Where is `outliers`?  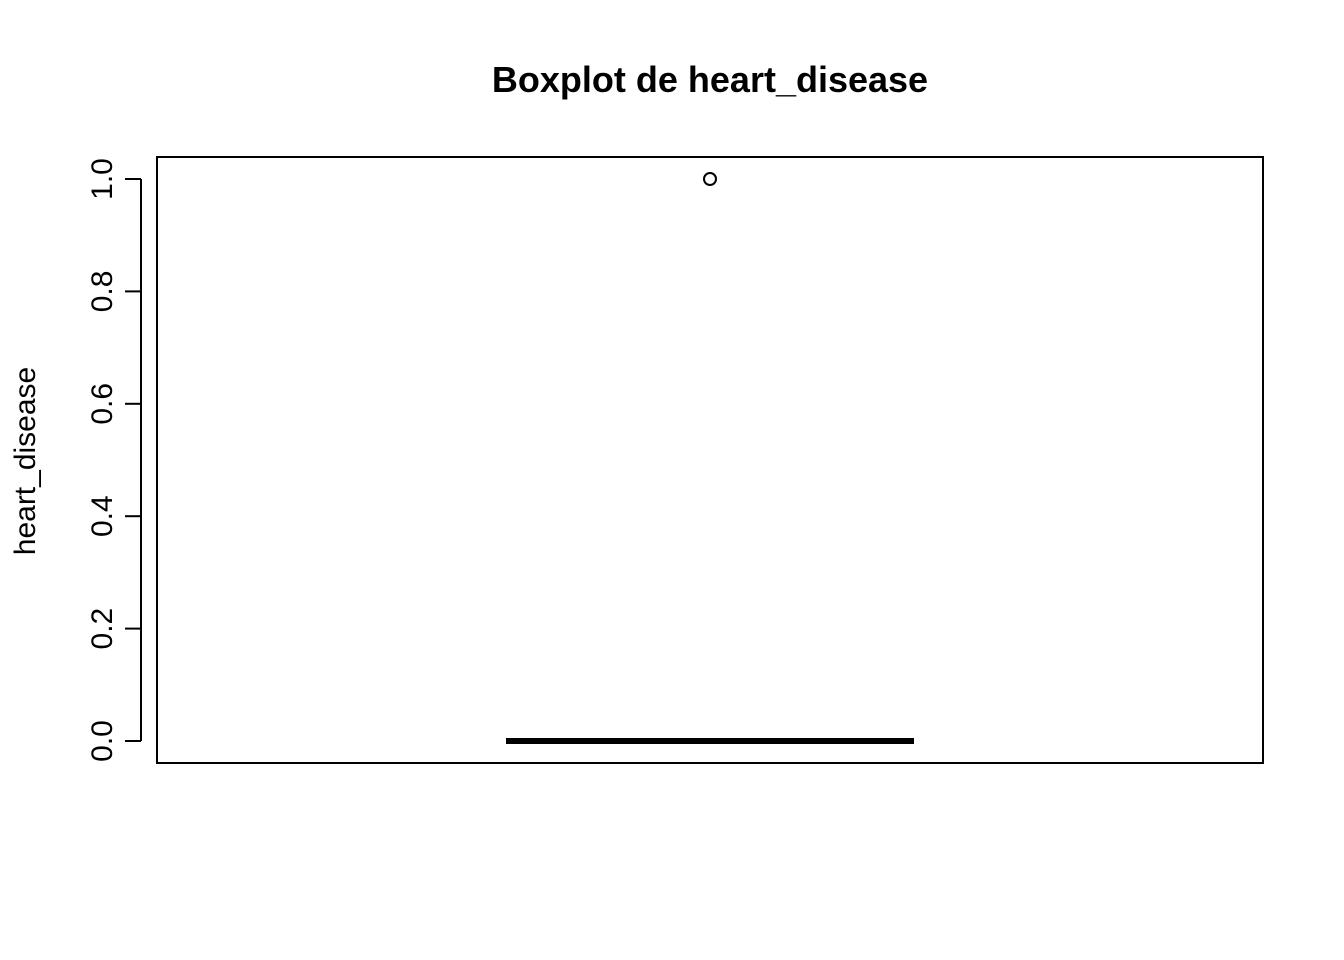
outliers is located at coordinates (710, 179).